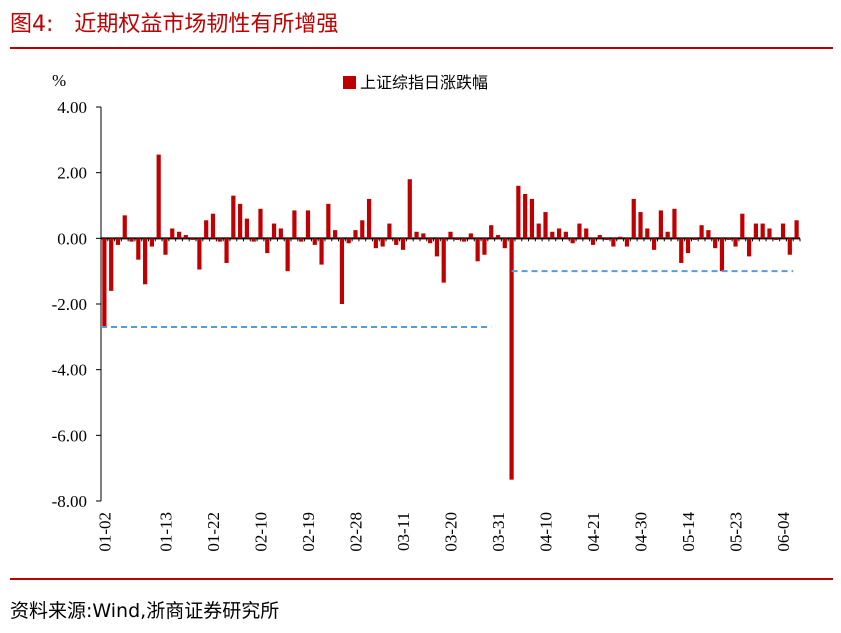 The width and height of the screenshot is (841, 633). What do you see at coordinates (145, 611) in the screenshot?
I see `source-note: 资料来源:Wind,浙商证券研究所` at bounding box center [145, 611].